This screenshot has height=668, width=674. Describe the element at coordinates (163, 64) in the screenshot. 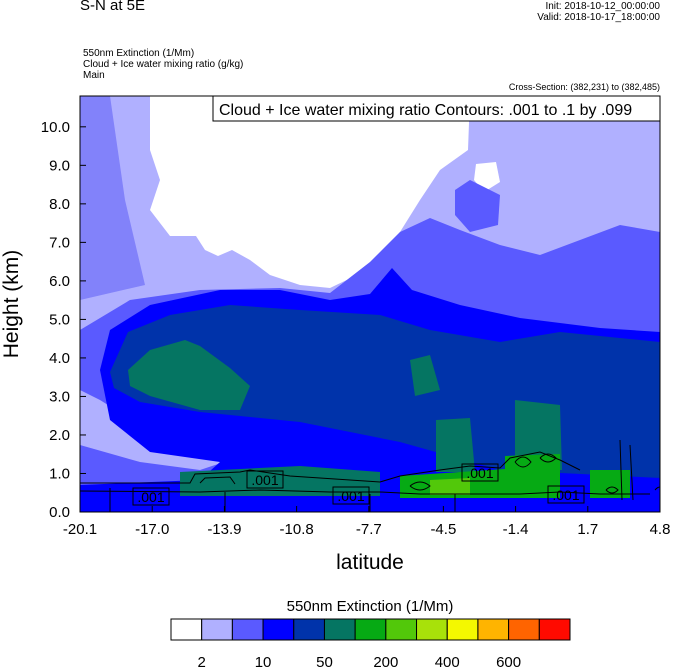

I see `field-label-cloud-ice: Cloud + Ice water mixing ratio (g/kg)` at that location.